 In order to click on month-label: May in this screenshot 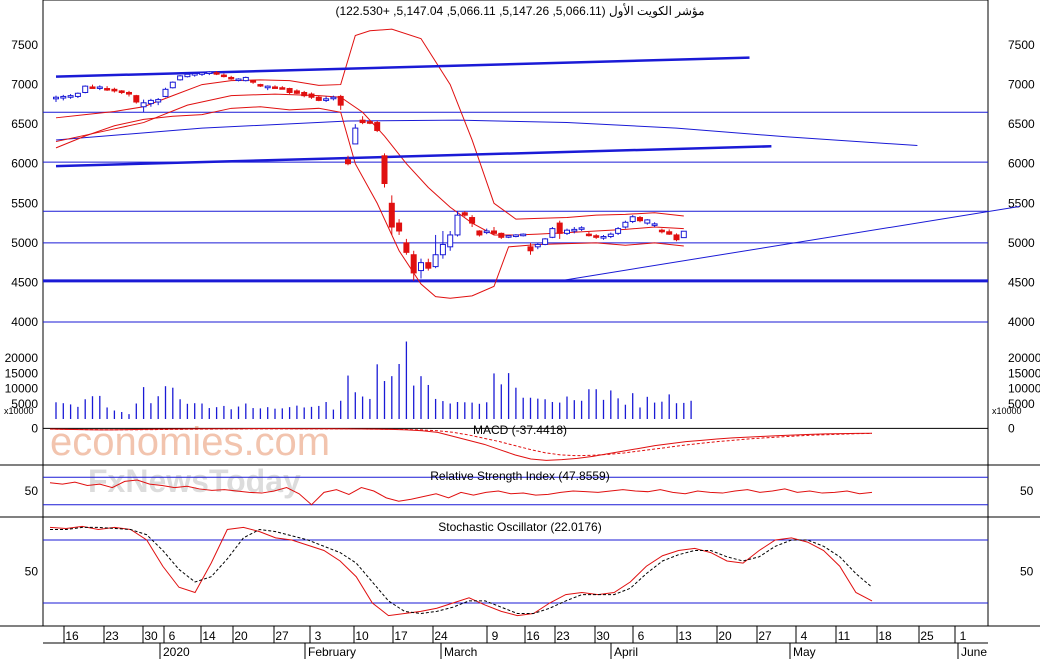, I will do `click(804, 652)`.